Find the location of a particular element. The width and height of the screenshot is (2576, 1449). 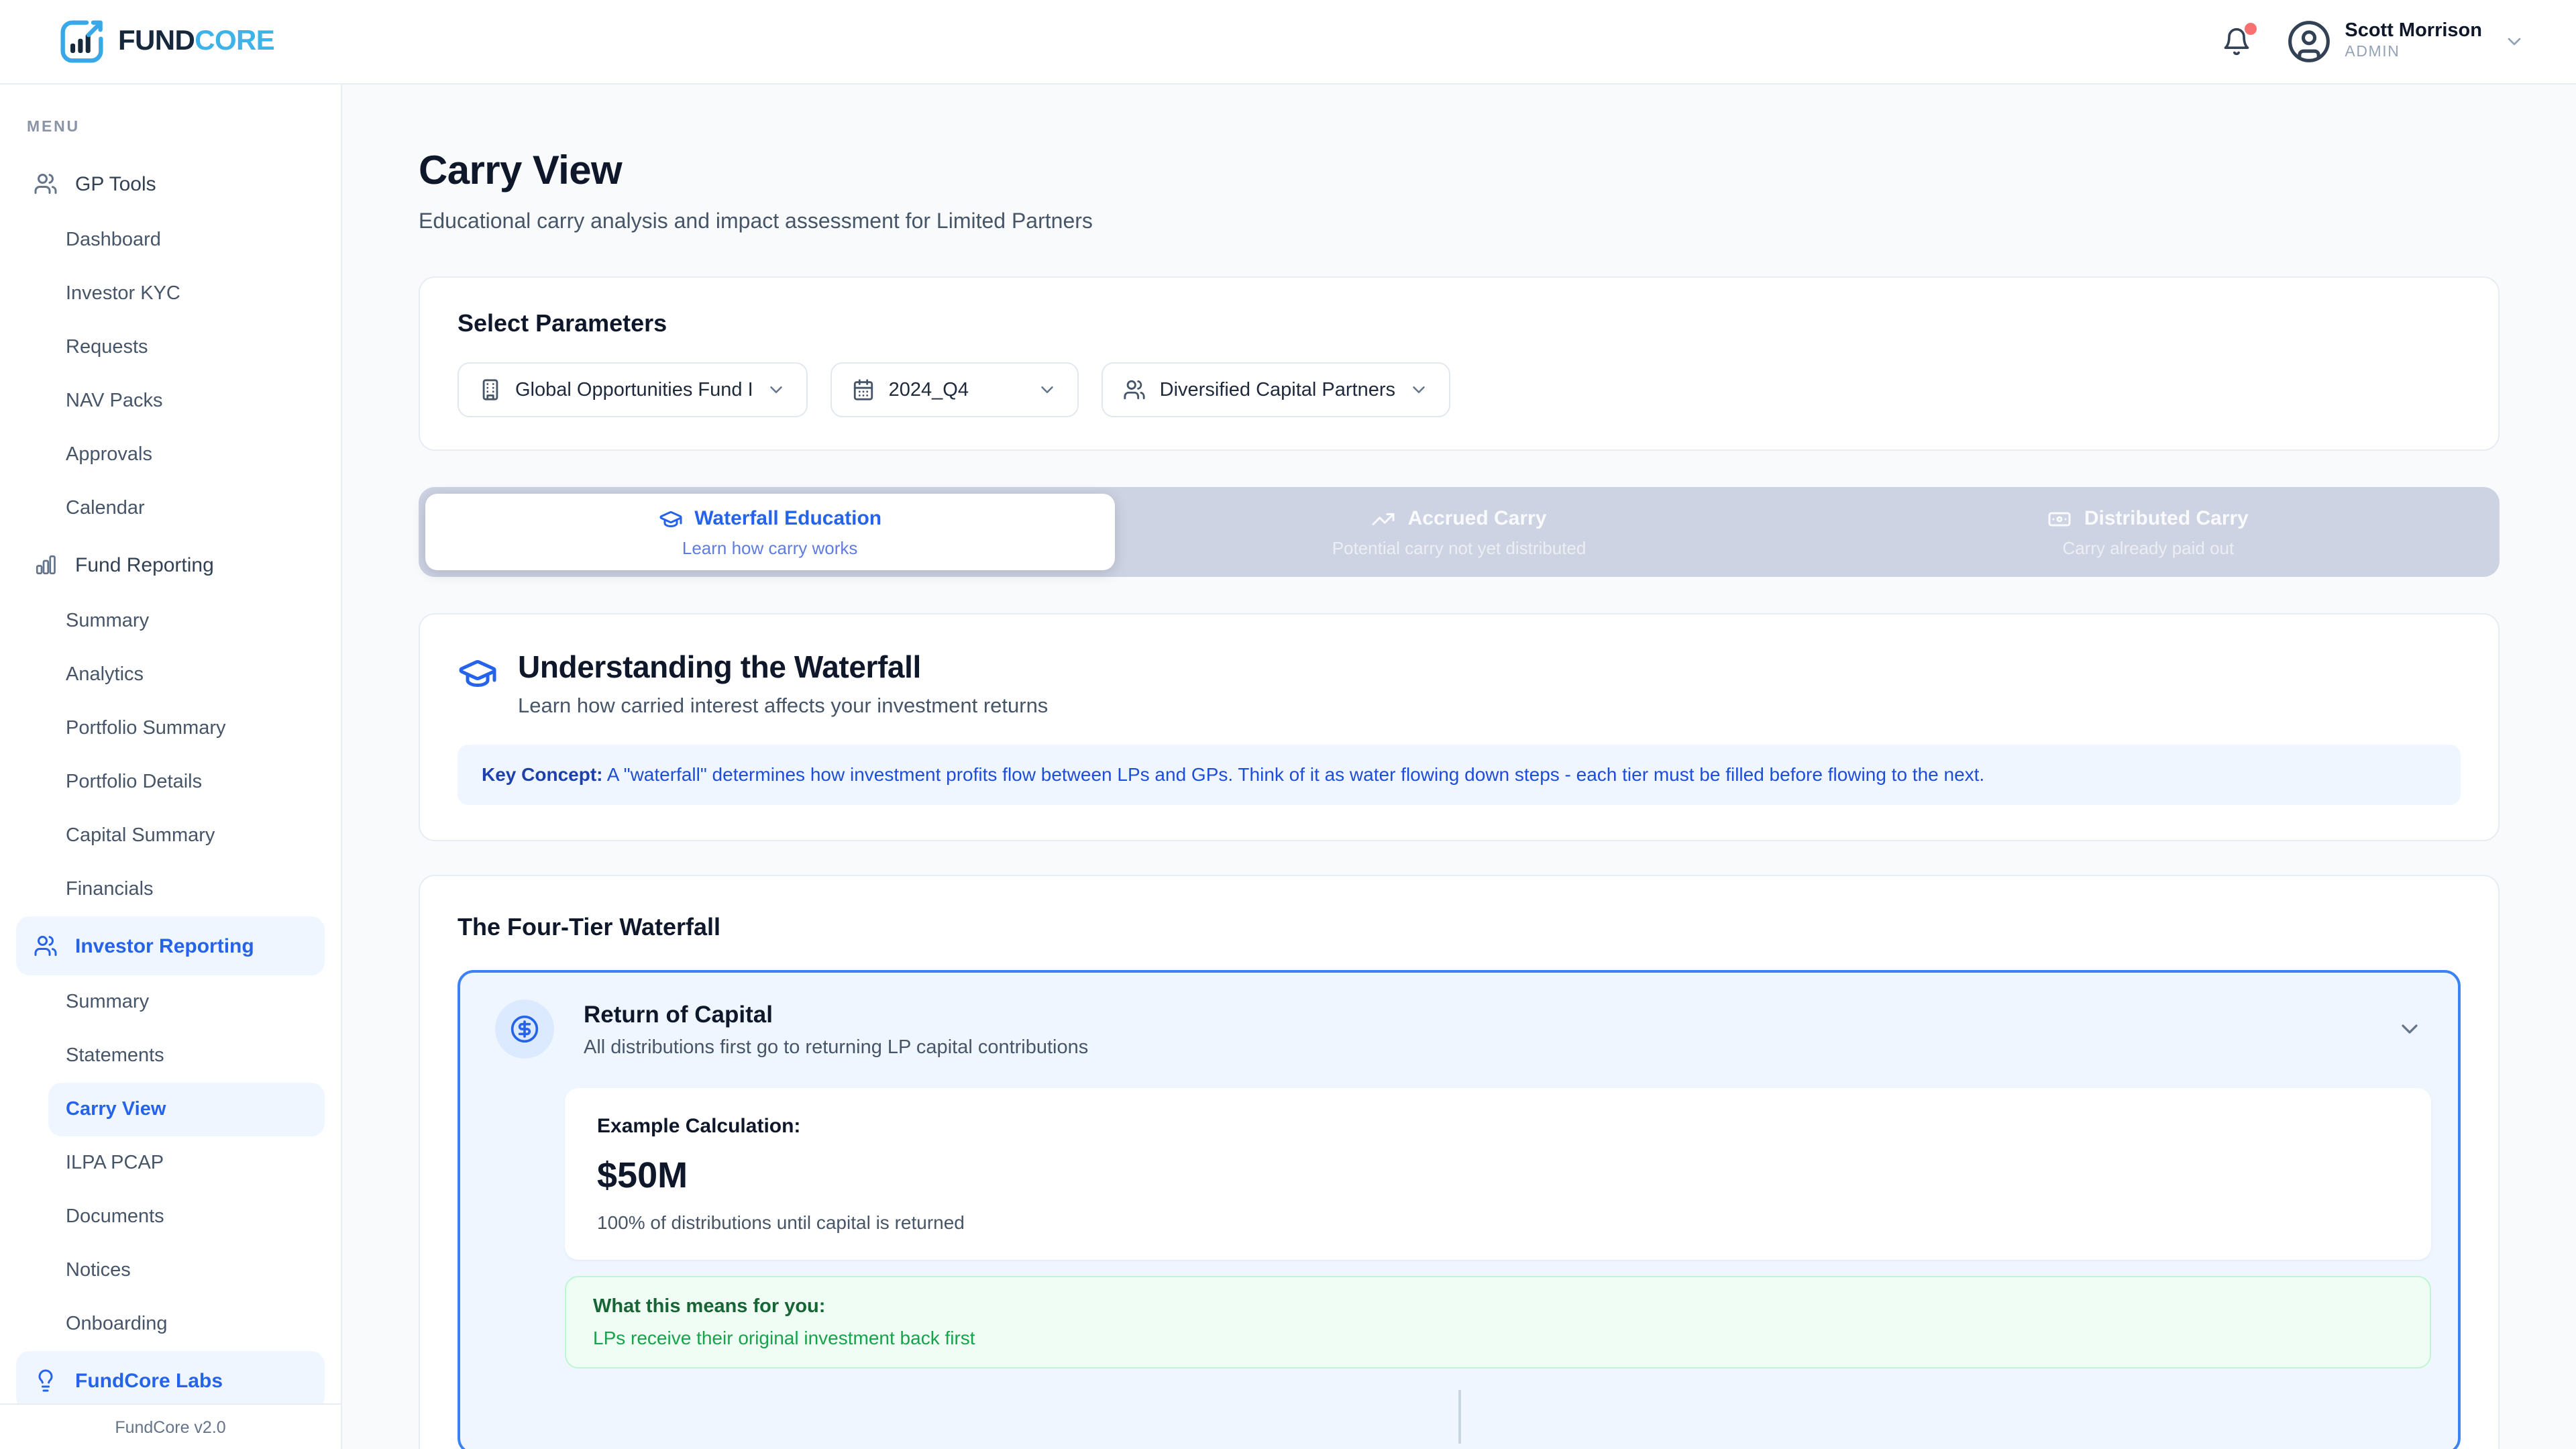

sidebar-item-fundcore-labs: FundCore Labs is located at coordinates (170, 1380).